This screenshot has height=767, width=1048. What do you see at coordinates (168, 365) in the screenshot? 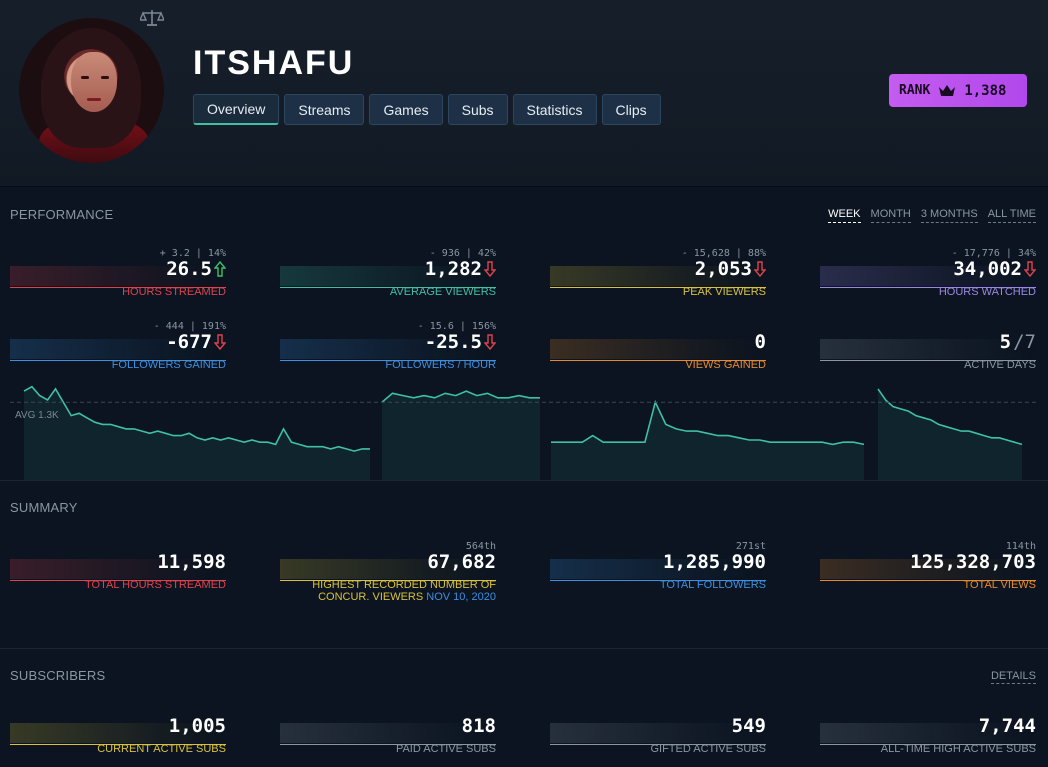
I see `stat-label: FOLLOWERS GAINED` at bounding box center [168, 365].